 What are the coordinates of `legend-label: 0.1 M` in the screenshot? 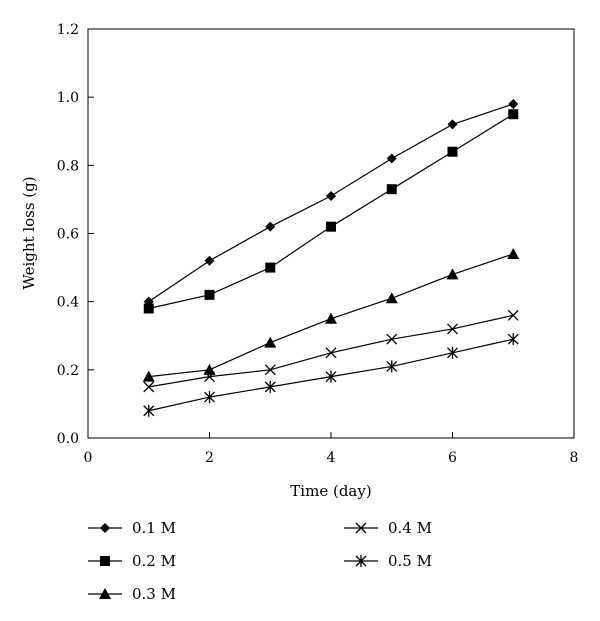 It's located at (154, 528).